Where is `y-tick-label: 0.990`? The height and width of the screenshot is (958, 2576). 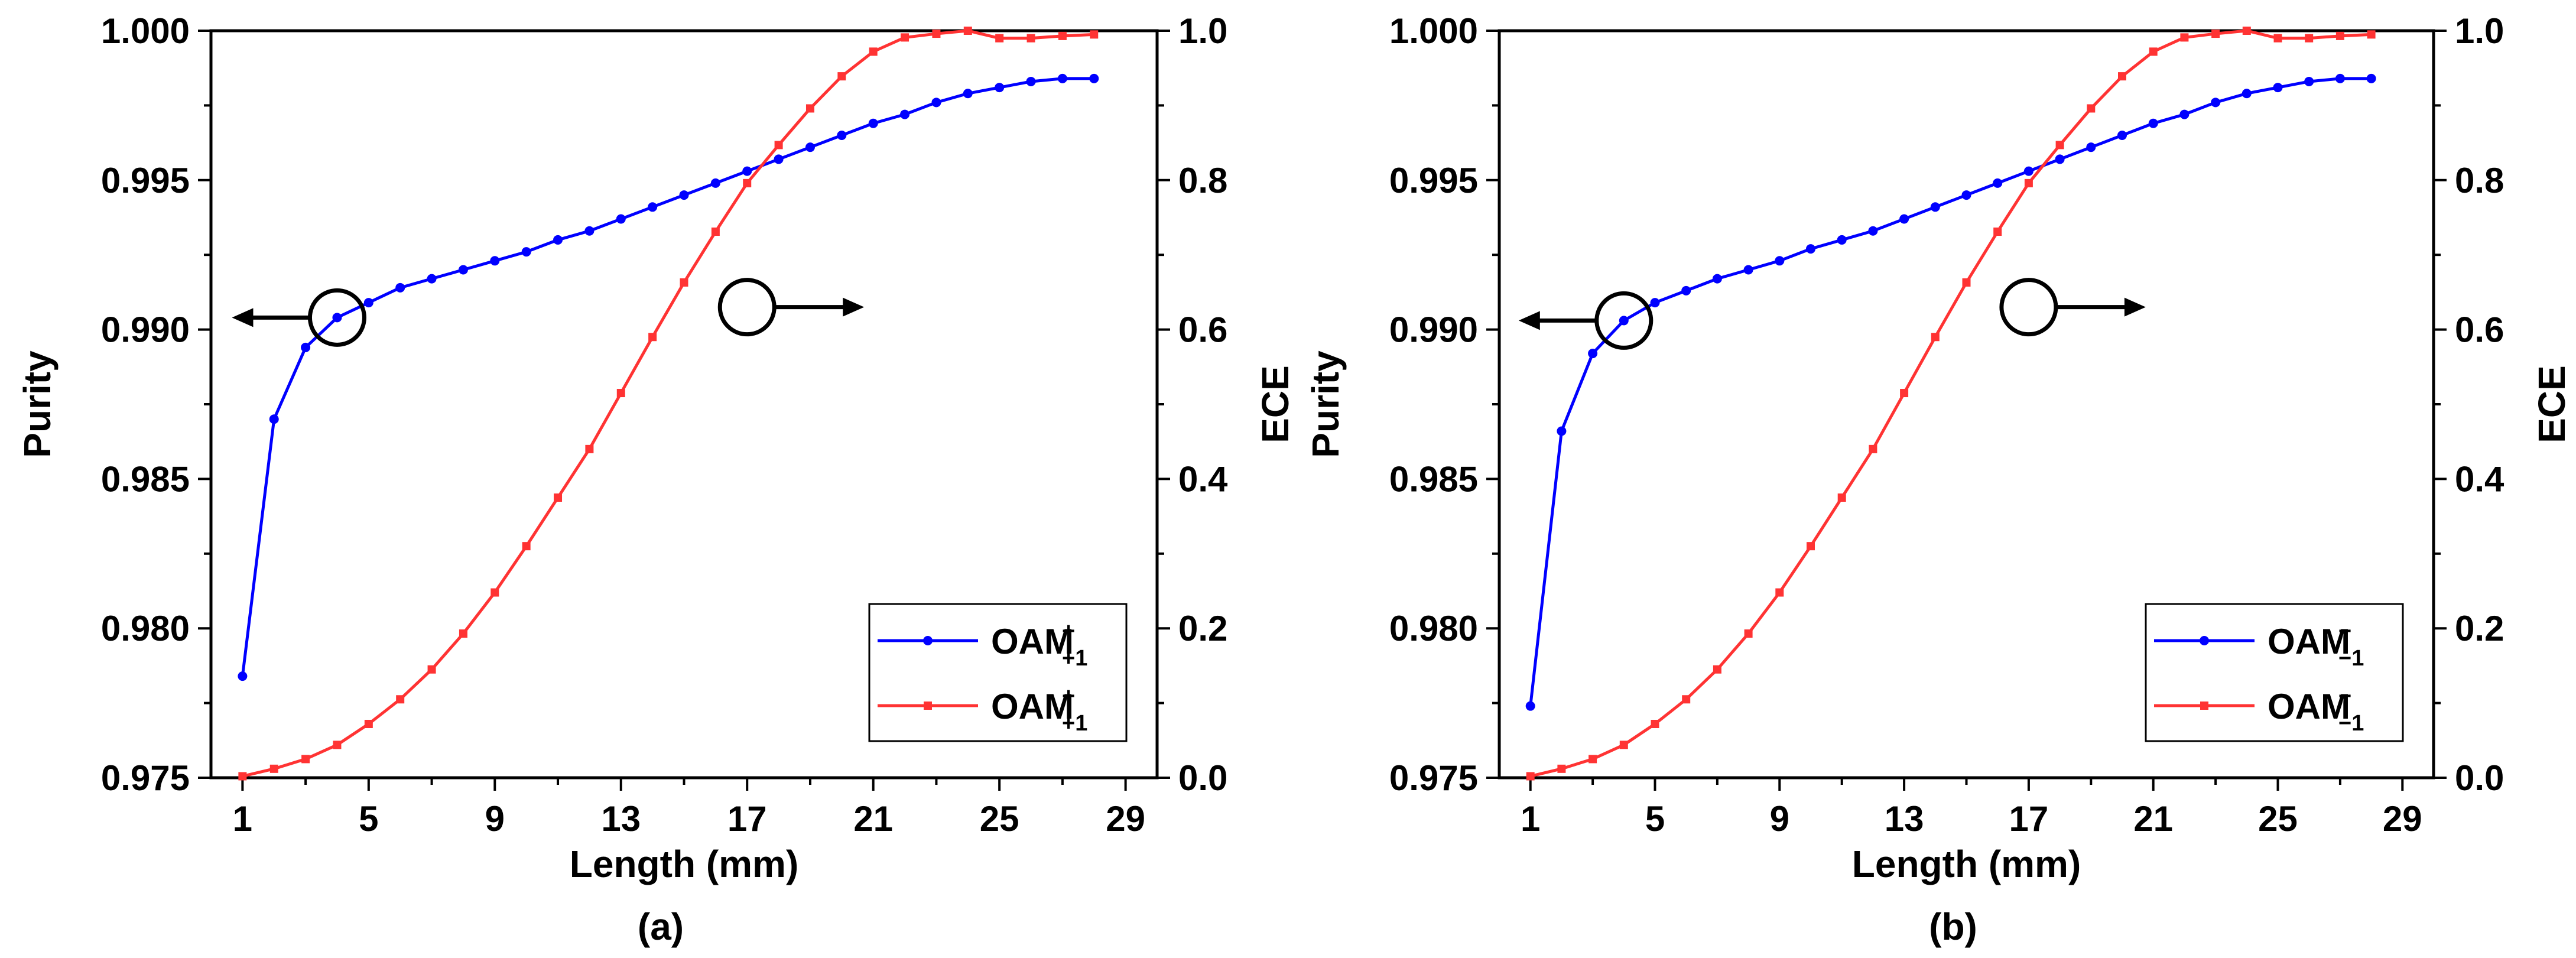
y-tick-label: 0.990 is located at coordinates (1433, 330).